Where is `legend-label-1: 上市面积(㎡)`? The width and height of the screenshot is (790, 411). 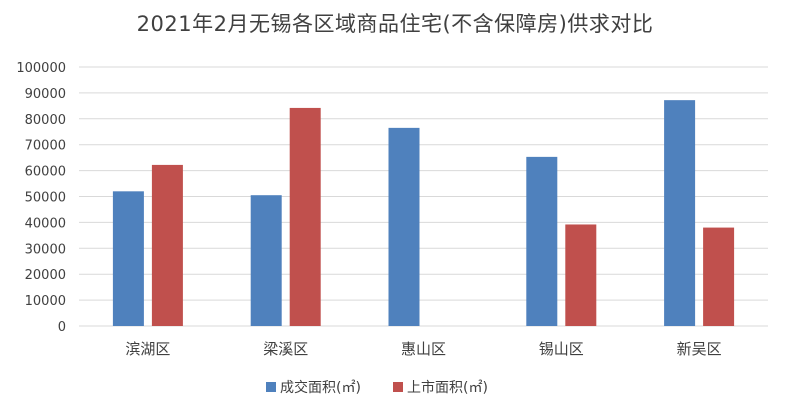
legend-label-1: 上市面积(㎡) is located at coordinates (447, 387).